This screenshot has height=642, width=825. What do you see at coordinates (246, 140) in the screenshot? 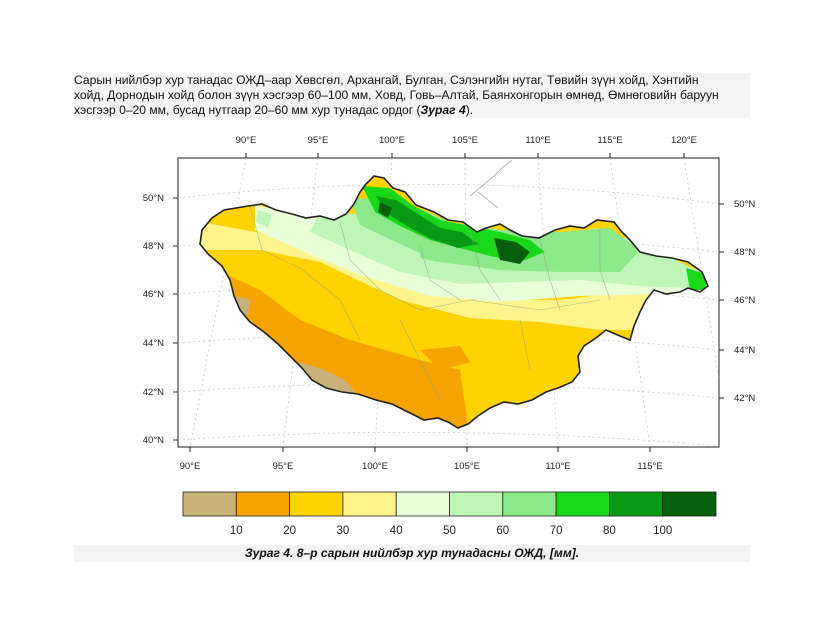
I see `top-lon-label: 90°E` at bounding box center [246, 140].